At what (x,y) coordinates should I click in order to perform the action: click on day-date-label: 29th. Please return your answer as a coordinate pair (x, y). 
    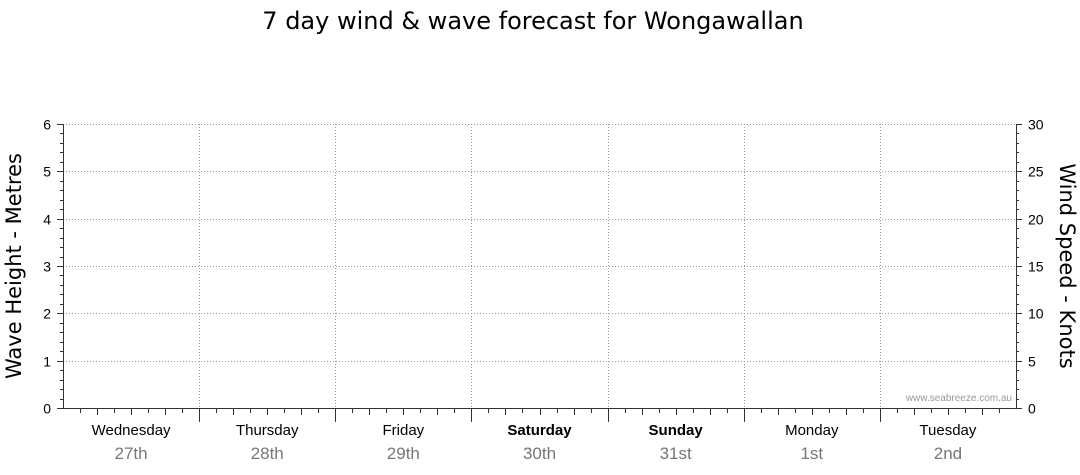
    Looking at the image, I should click on (403, 453).